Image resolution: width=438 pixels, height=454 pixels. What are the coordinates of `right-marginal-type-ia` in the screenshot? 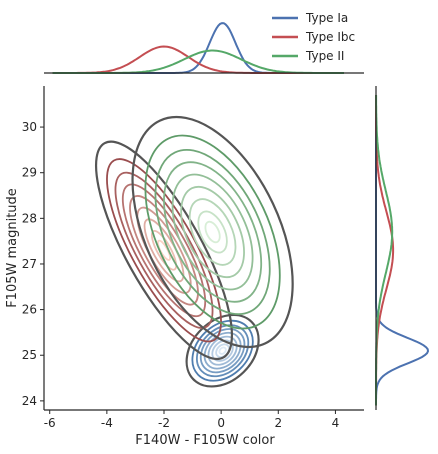 It's located at (402, 250).